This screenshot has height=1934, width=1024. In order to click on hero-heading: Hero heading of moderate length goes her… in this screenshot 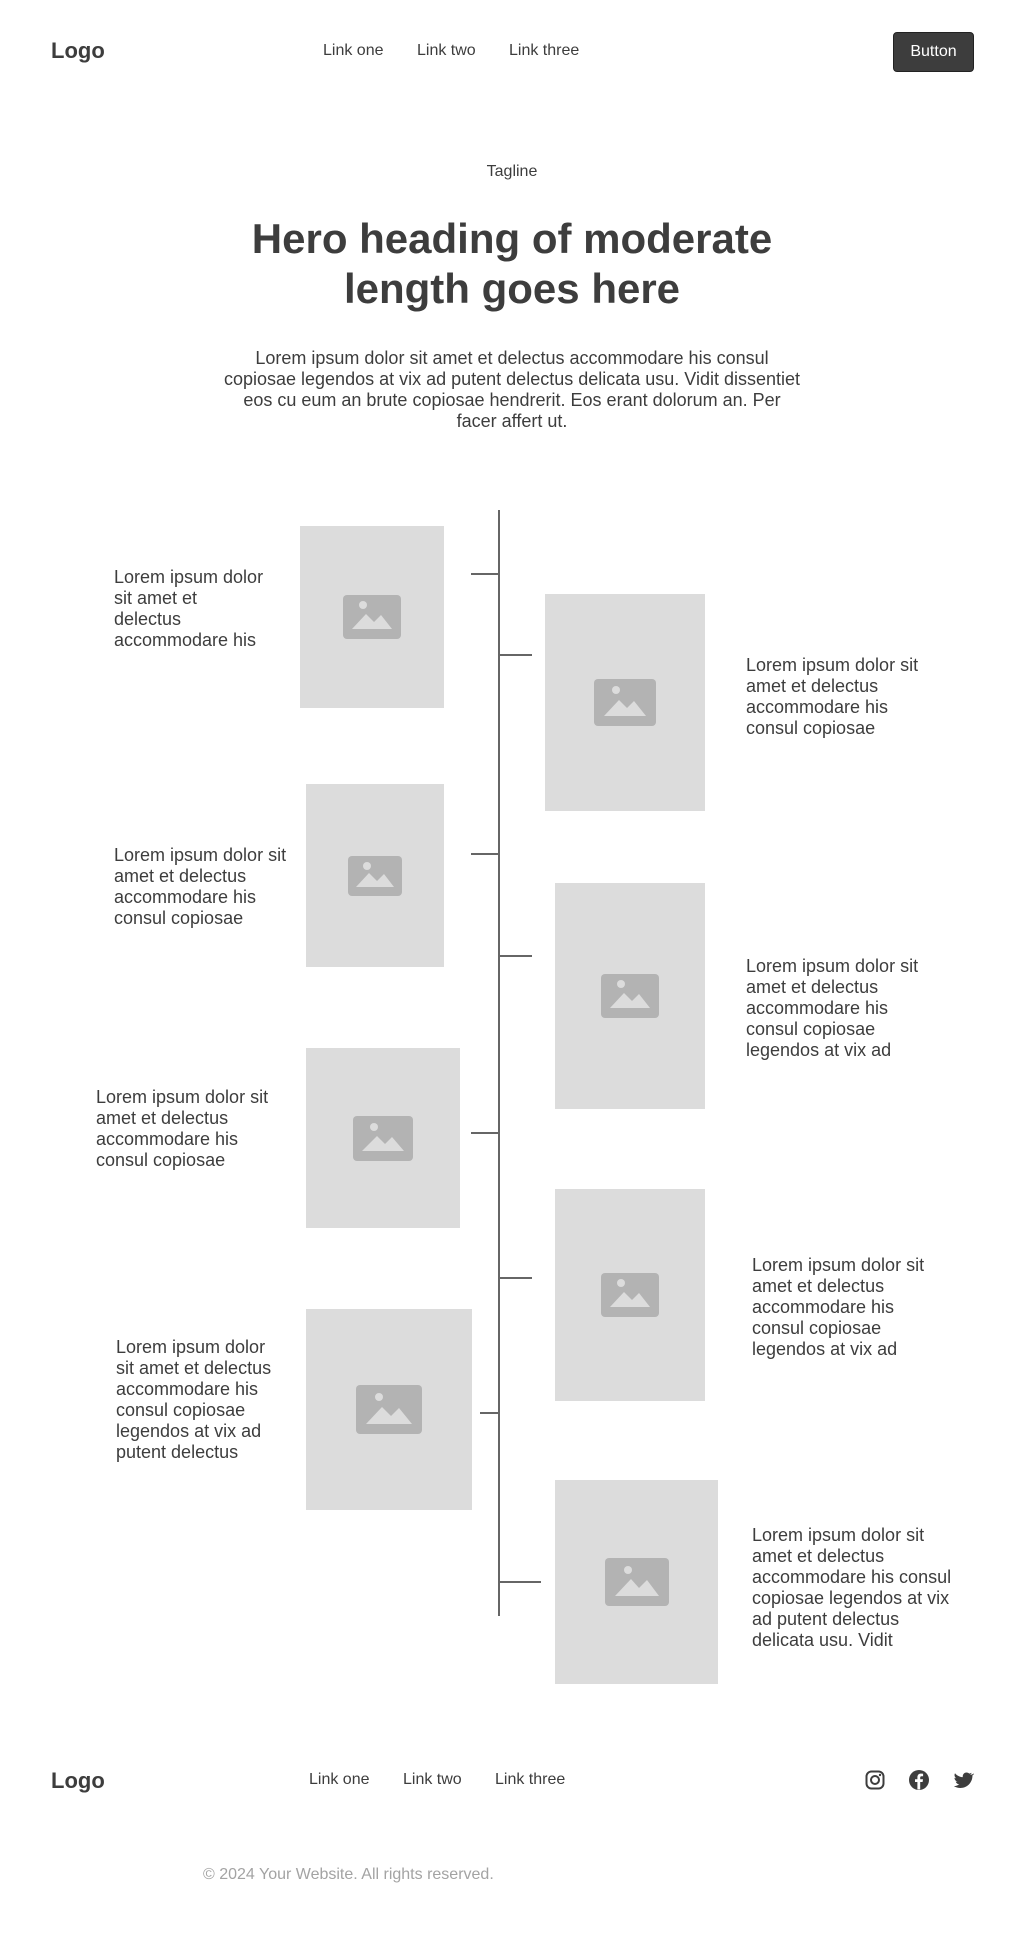, I will do `click(512, 263)`.